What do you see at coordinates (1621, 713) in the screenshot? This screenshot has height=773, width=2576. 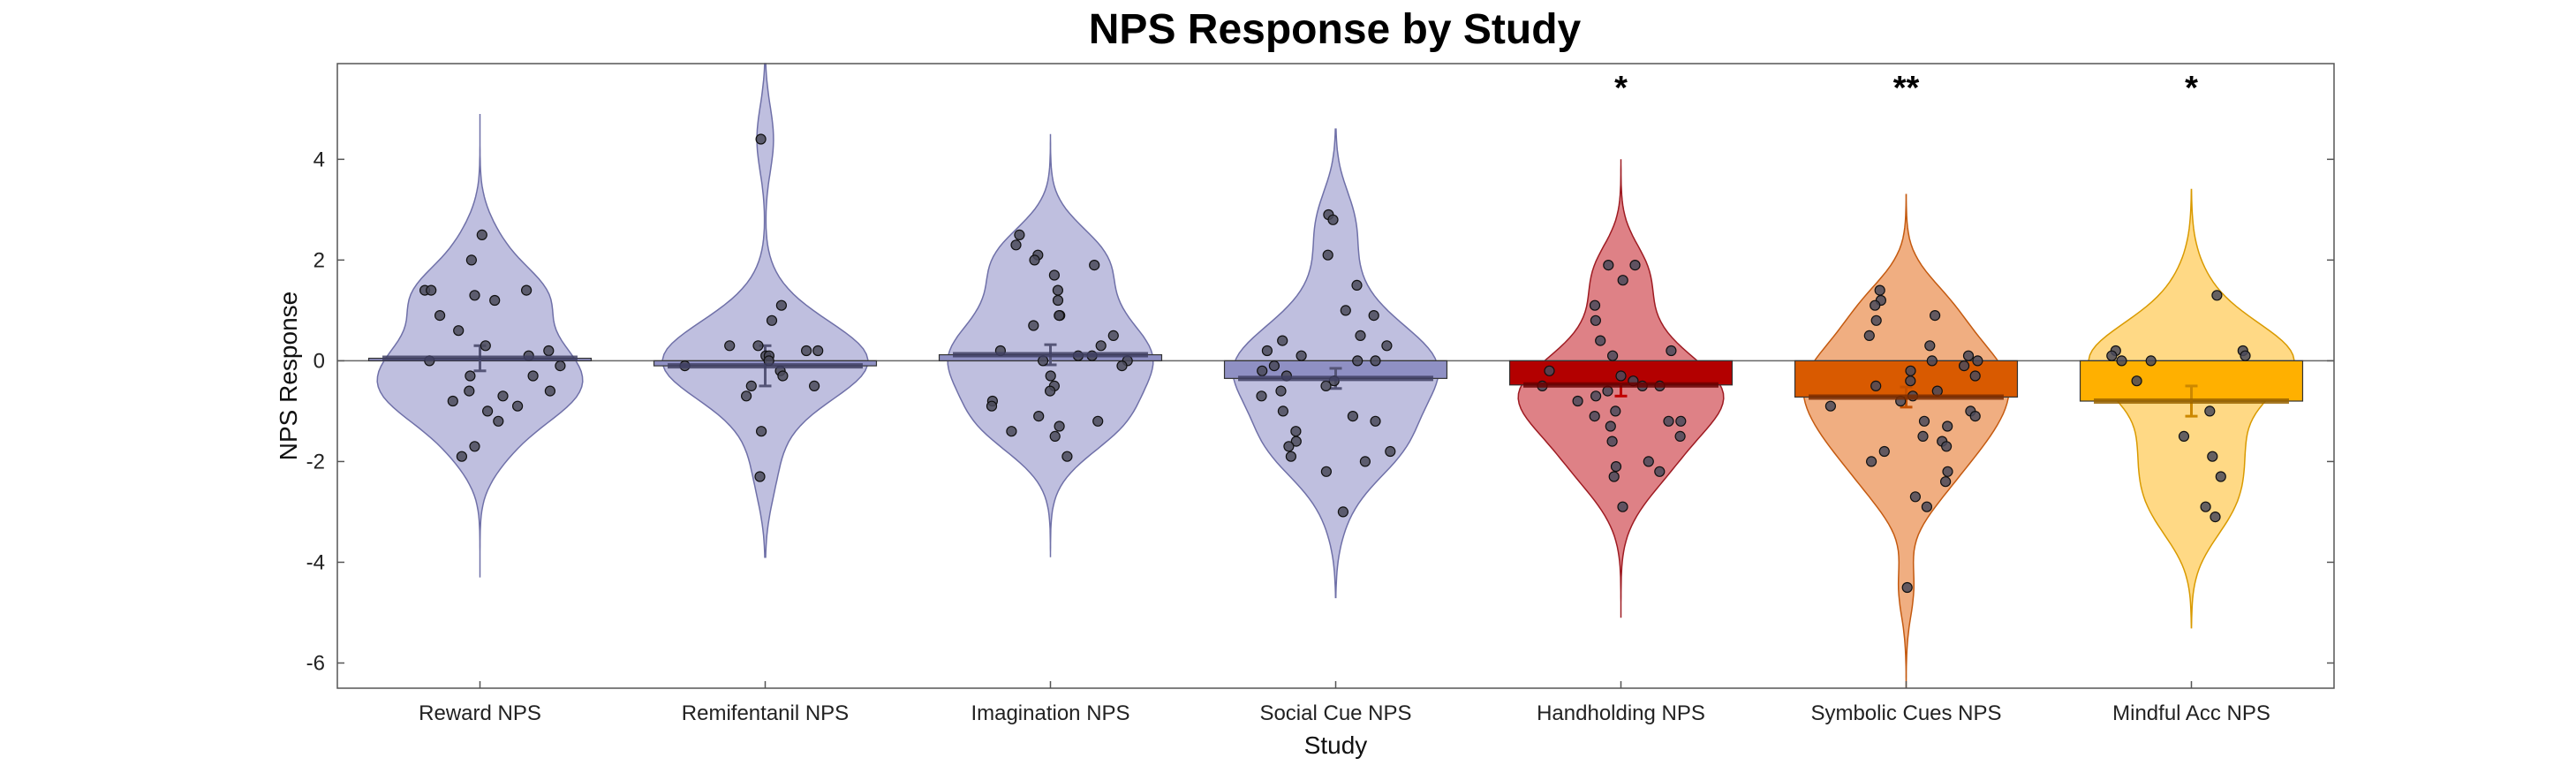 I see `x-tick-label: Handholding NPS` at bounding box center [1621, 713].